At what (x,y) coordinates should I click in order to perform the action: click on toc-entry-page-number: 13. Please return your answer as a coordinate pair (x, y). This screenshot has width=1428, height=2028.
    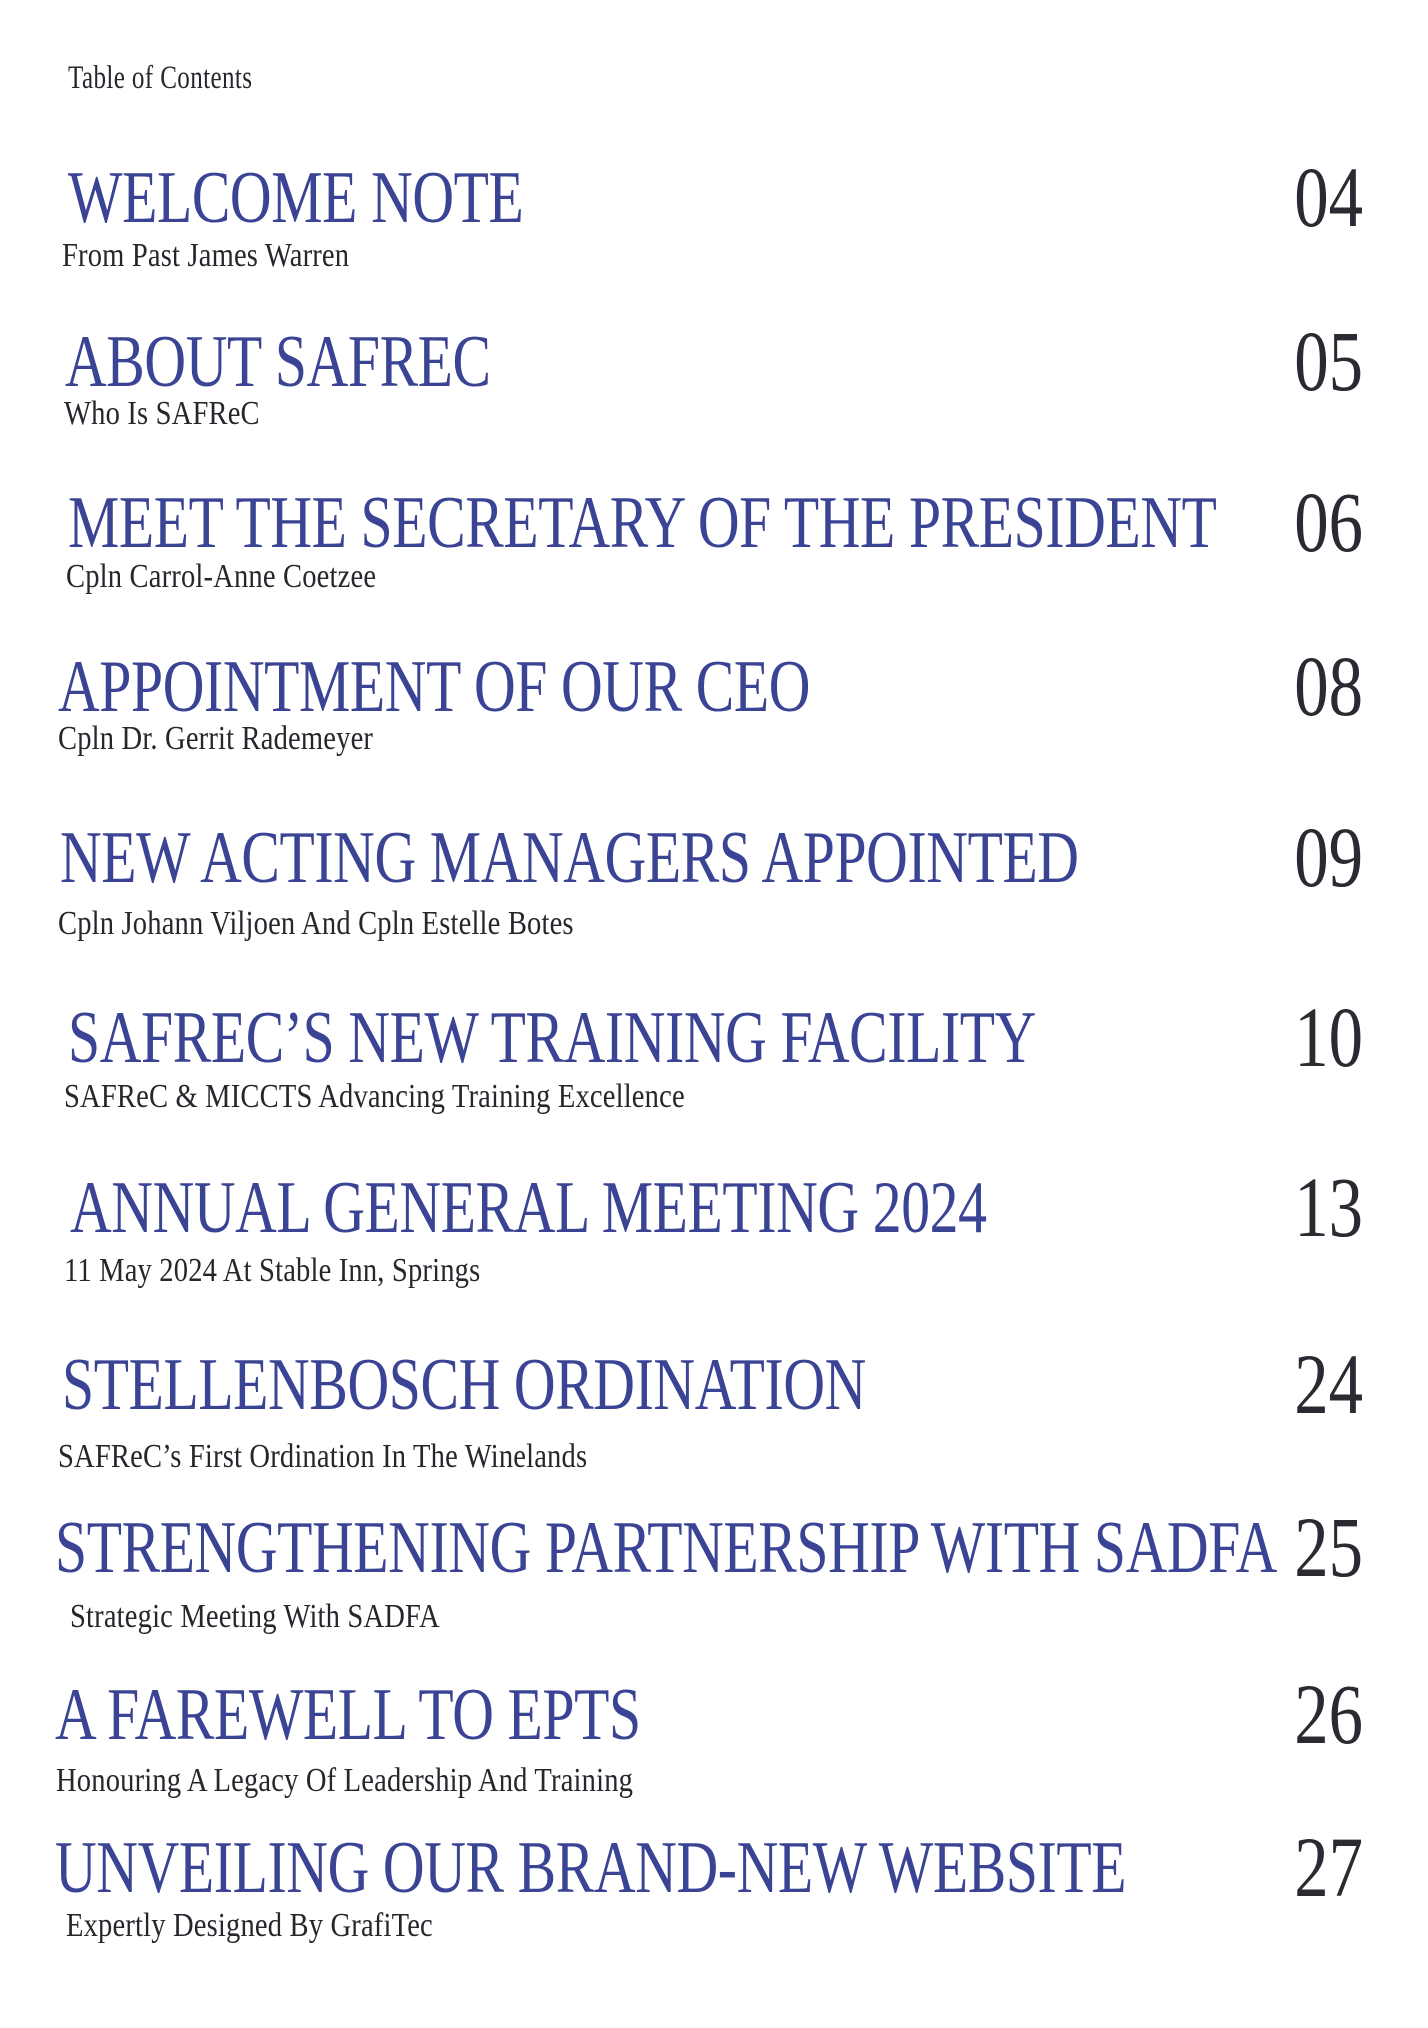
    Looking at the image, I should click on (1328, 1207).